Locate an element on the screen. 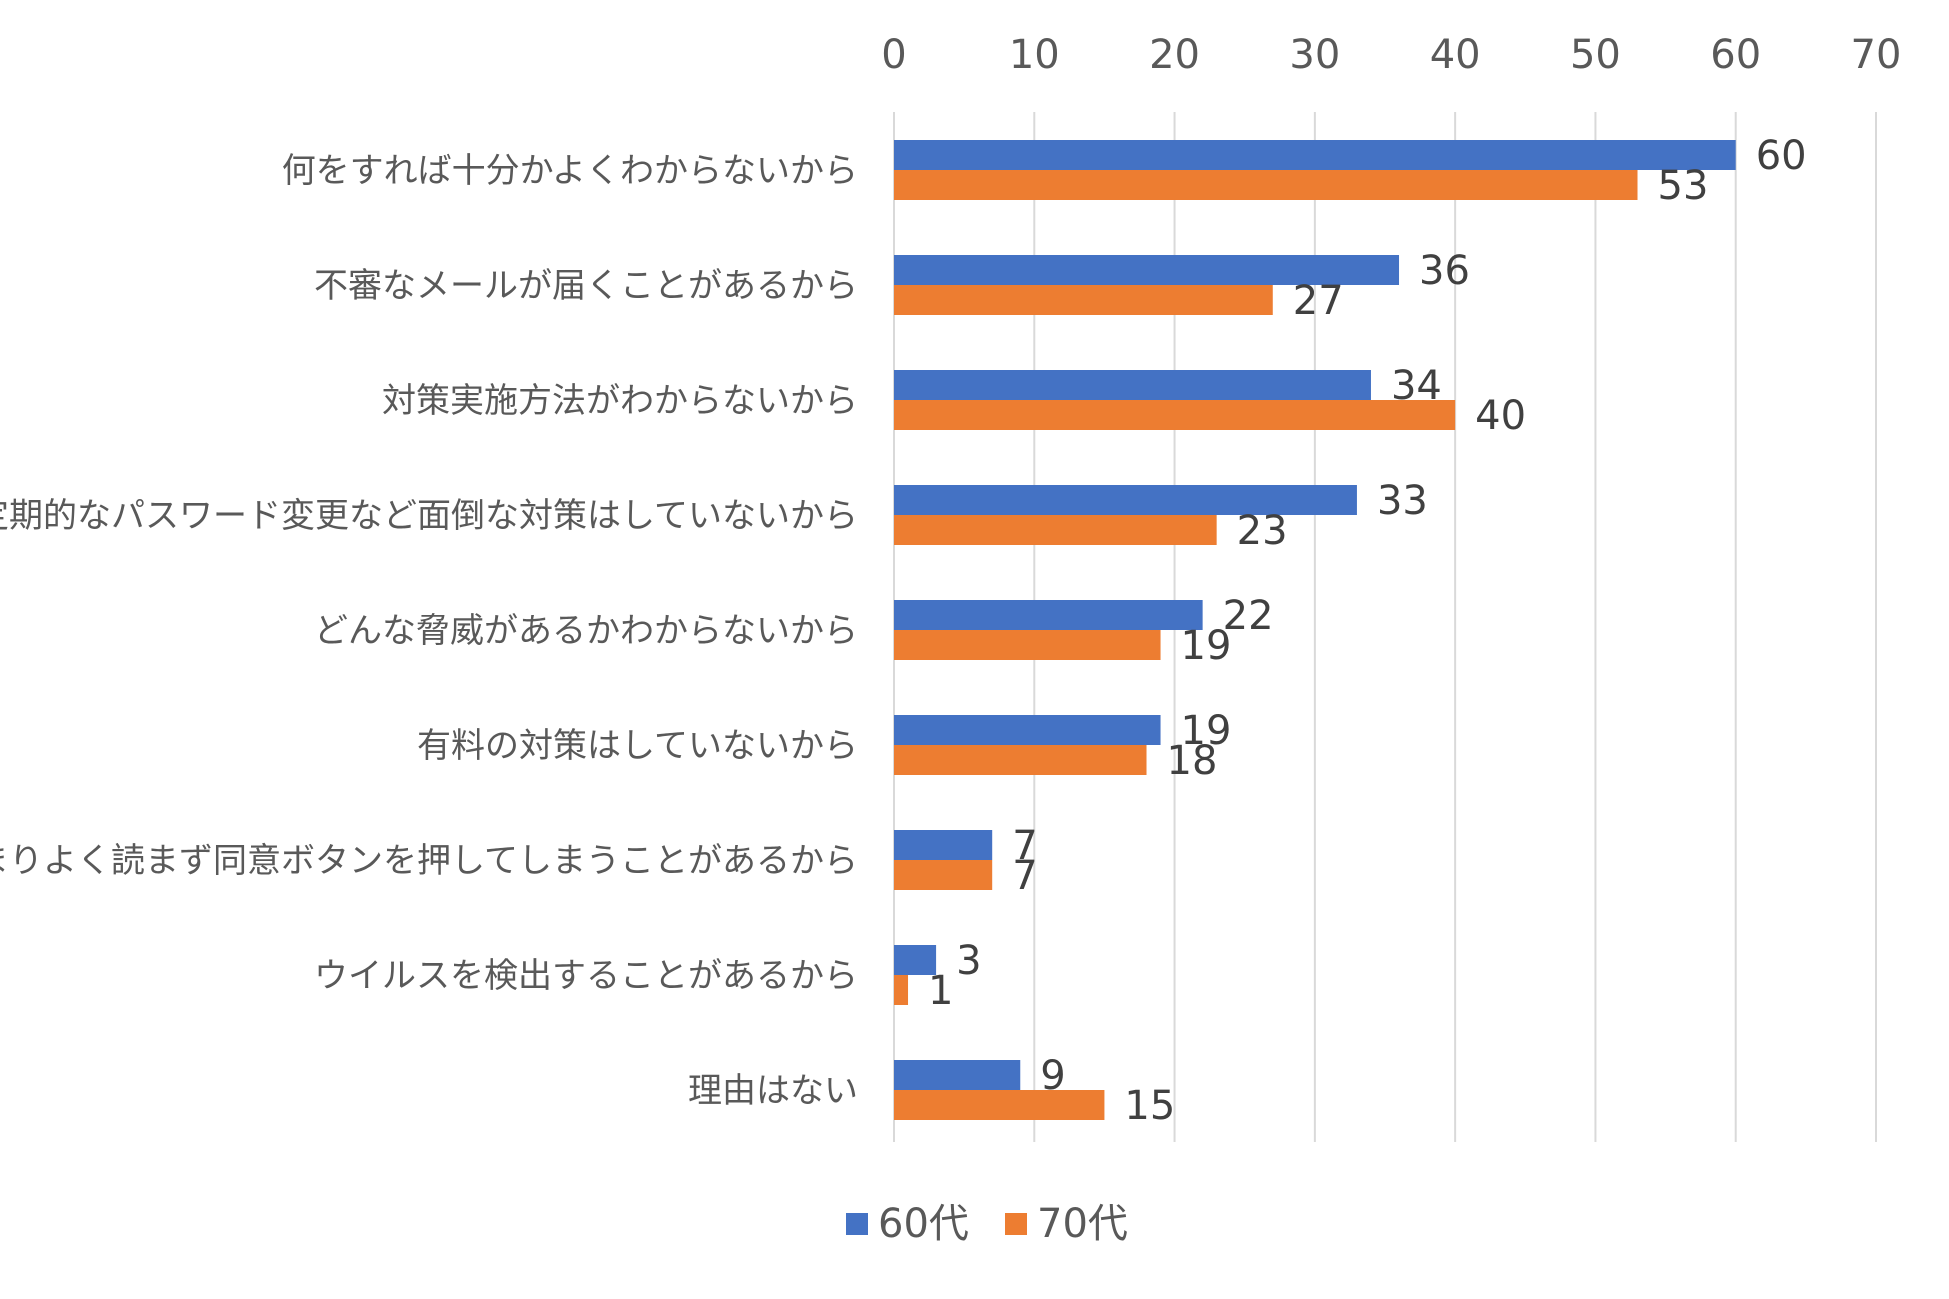 The width and height of the screenshot is (1949, 1299). data-label-series1: 3 is located at coordinates (968, 961).